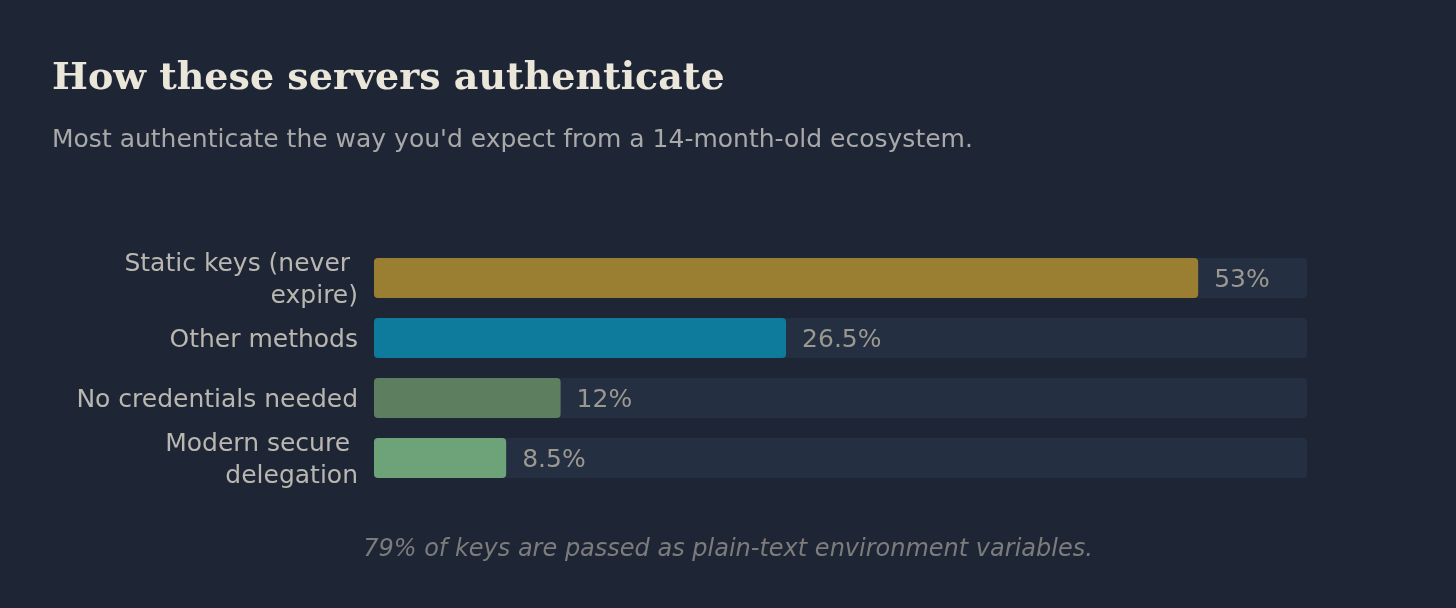 The image size is (1456, 608). Describe the element at coordinates (1242, 278) in the screenshot. I see `data-label: 53%` at that location.